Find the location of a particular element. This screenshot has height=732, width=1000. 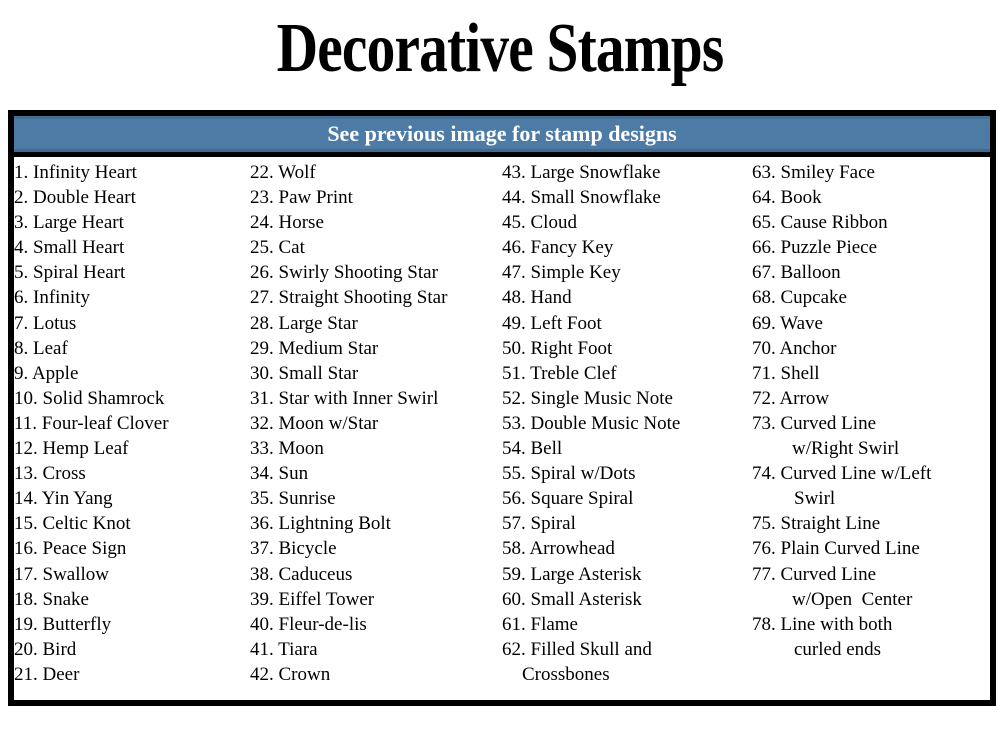

panel-header-text: See previous image for stamp designs is located at coordinates (502, 133).